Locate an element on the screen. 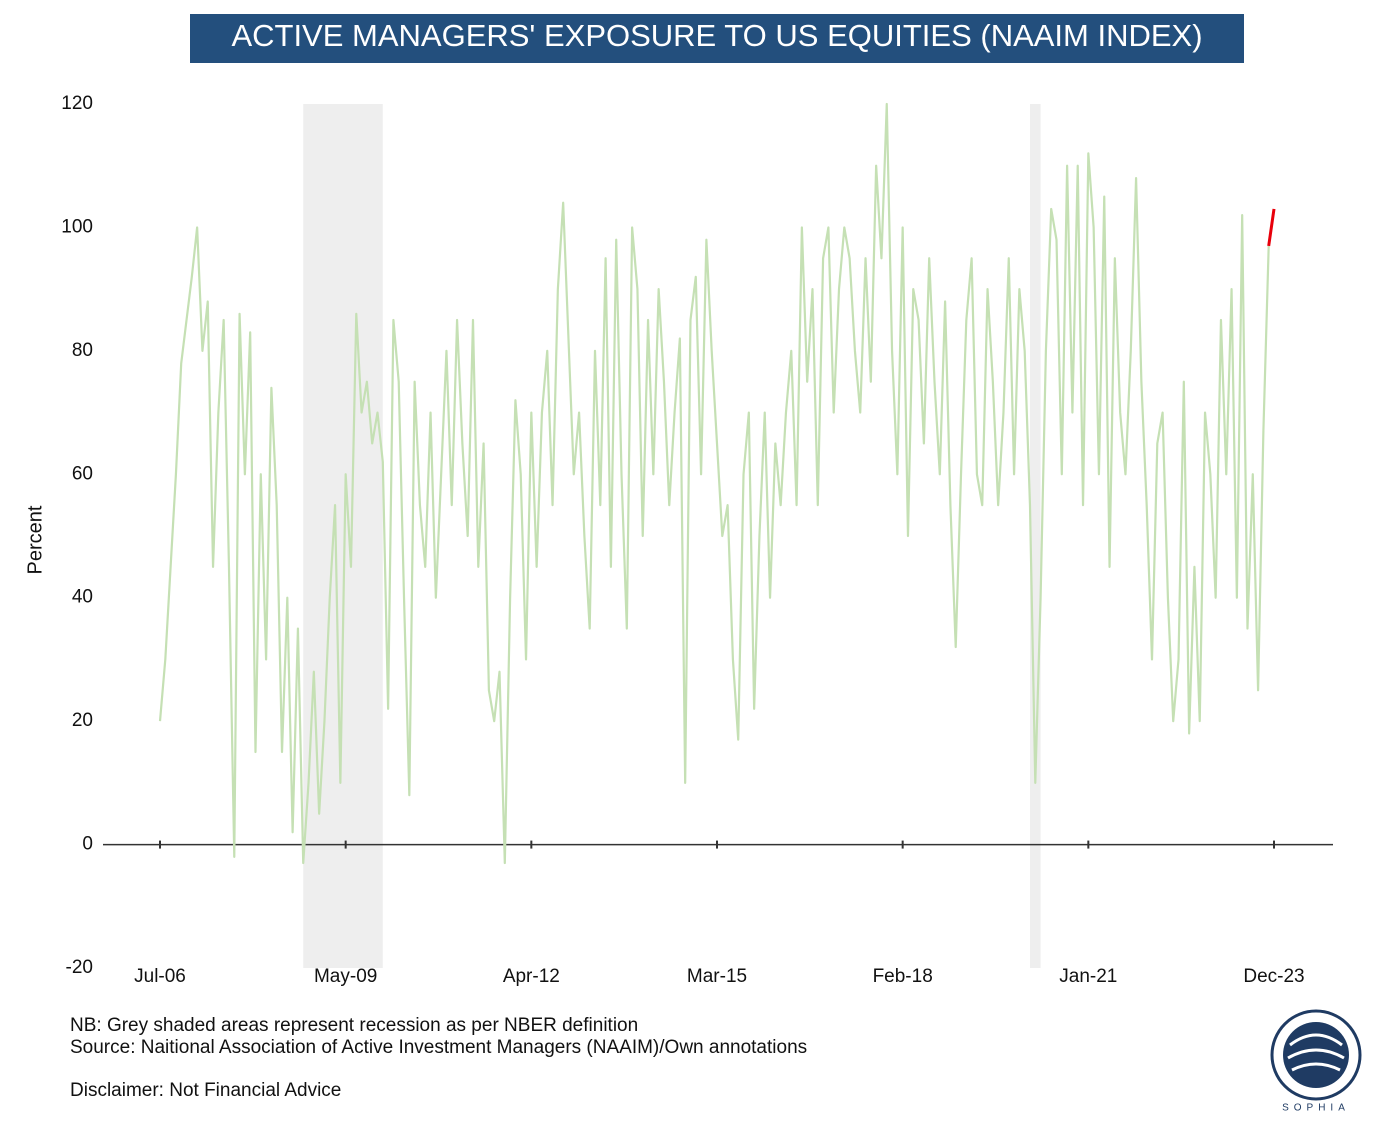  x-tick-label: Apr-12 is located at coordinates (531, 976).